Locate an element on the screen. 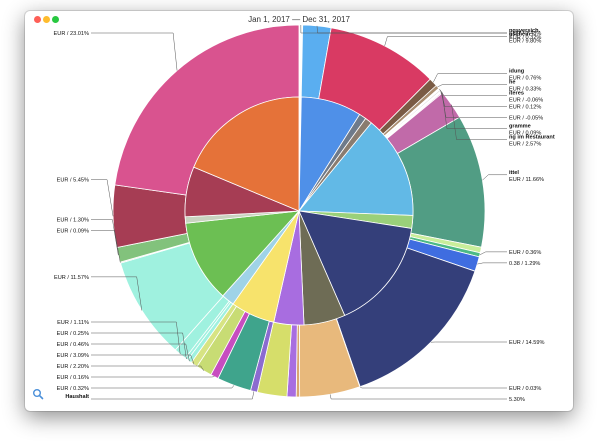  slice-label-3: idung is located at coordinates (517, 72).